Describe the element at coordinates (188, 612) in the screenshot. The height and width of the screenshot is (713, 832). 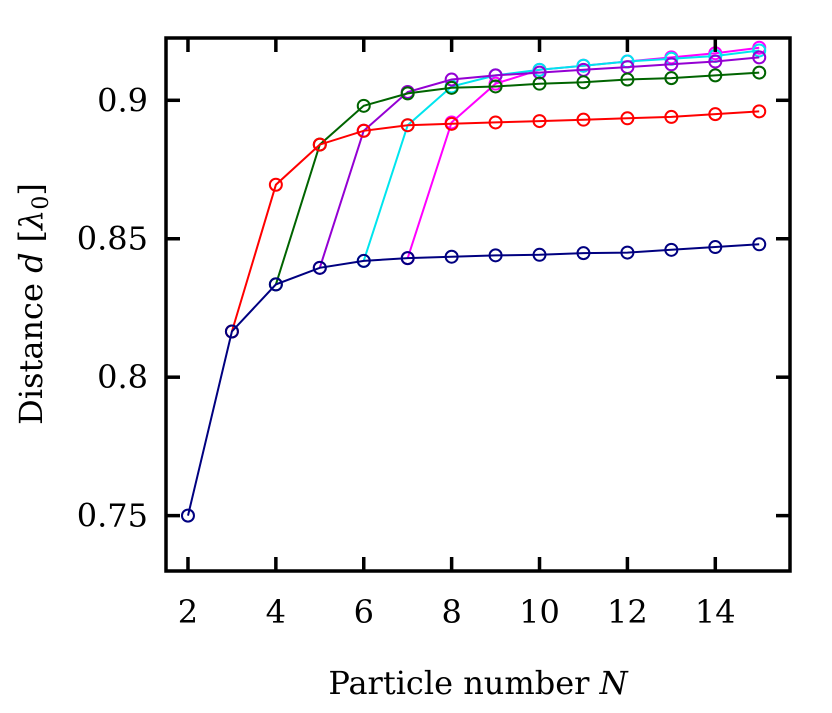
I see `x-tick-label: 2` at that location.